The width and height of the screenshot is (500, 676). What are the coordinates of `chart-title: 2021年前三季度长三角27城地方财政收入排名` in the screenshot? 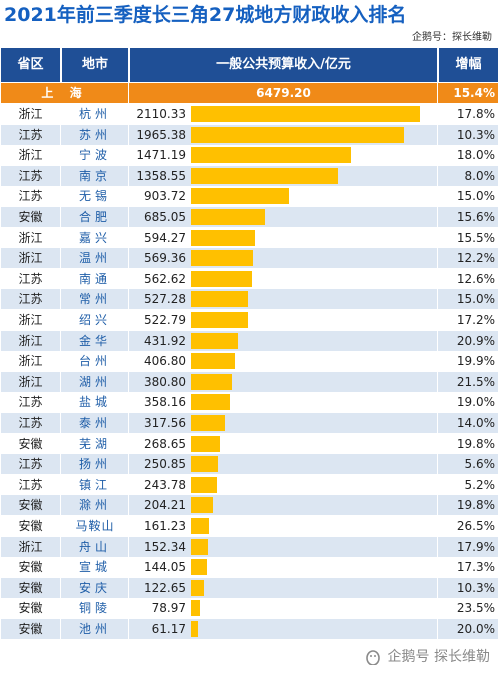 It's located at (205, 15).